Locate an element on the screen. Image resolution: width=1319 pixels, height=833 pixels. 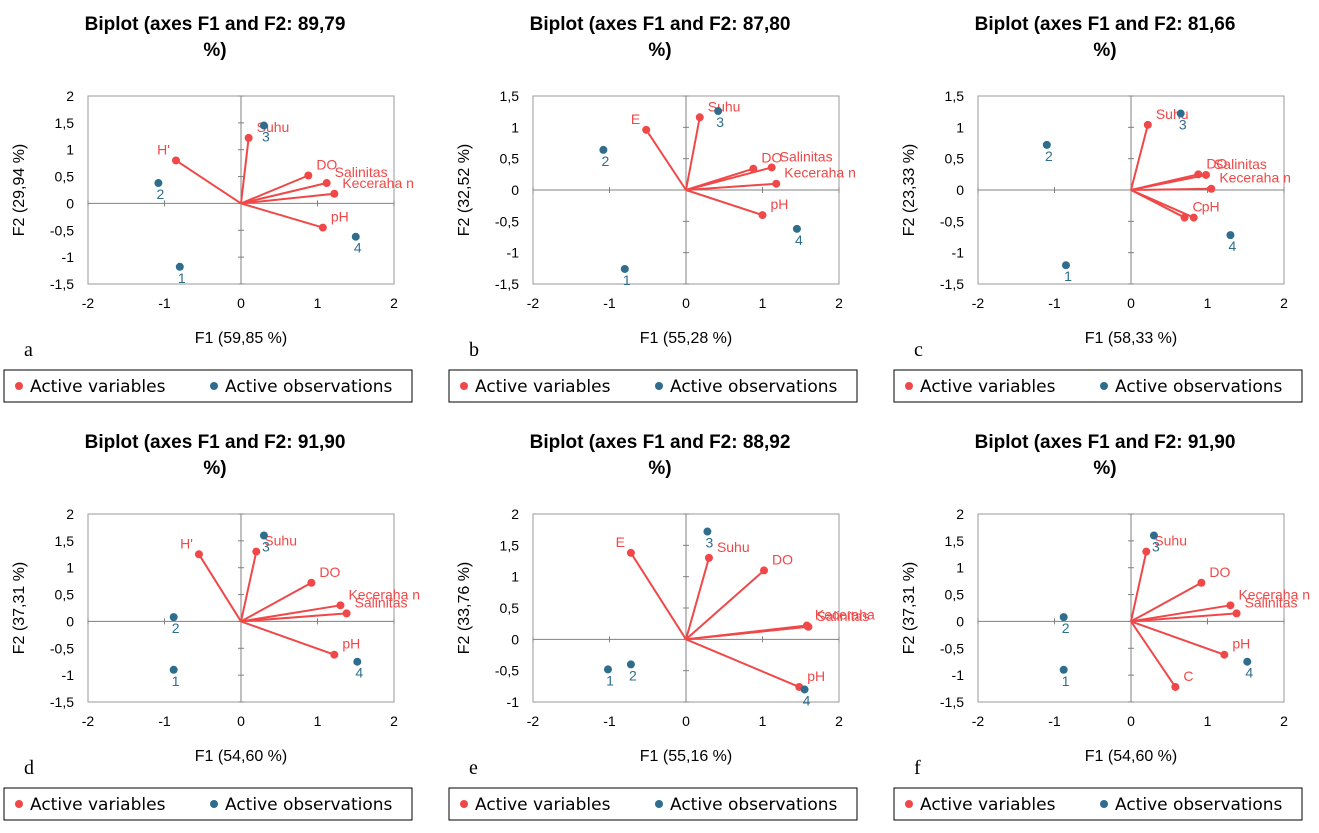
observation-label: 1 is located at coordinates (1066, 681).